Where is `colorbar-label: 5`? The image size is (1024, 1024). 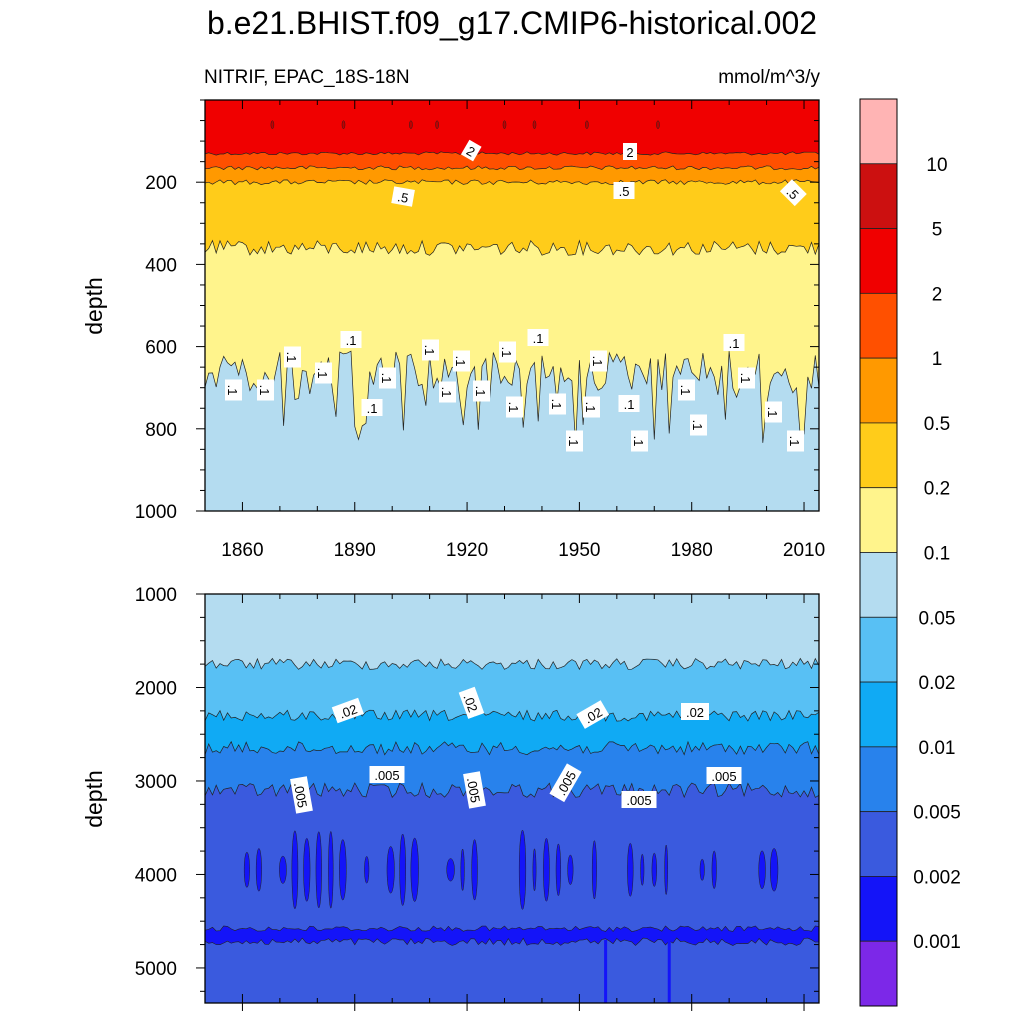 colorbar-label: 5 is located at coordinates (937, 230).